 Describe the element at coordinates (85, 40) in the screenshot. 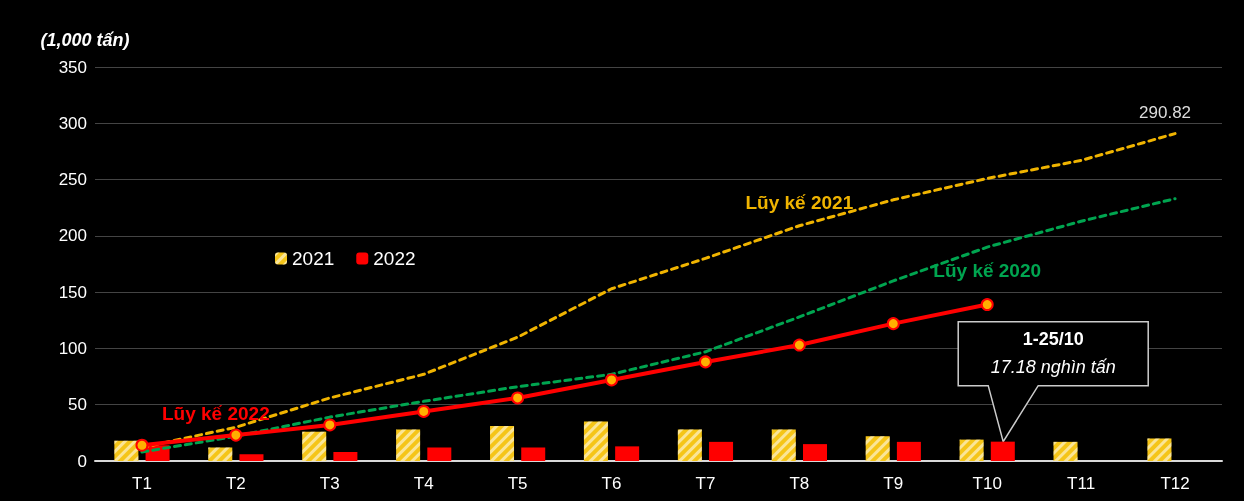

I see `y-axis-title: (1,000 tấn)` at that location.